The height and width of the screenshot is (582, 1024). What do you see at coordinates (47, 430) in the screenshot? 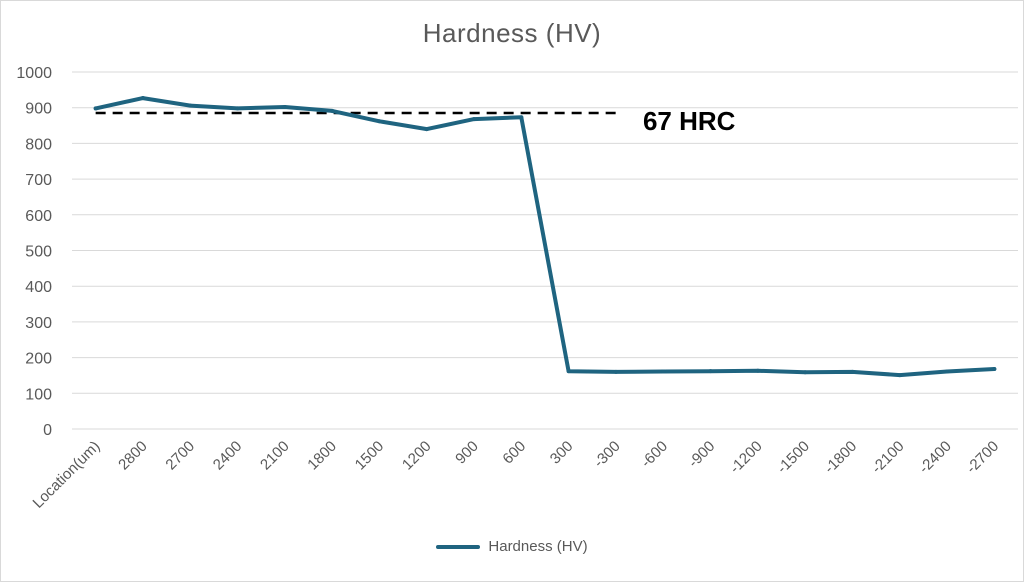
I see `y-tick-label: 0` at bounding box center [47, 430].